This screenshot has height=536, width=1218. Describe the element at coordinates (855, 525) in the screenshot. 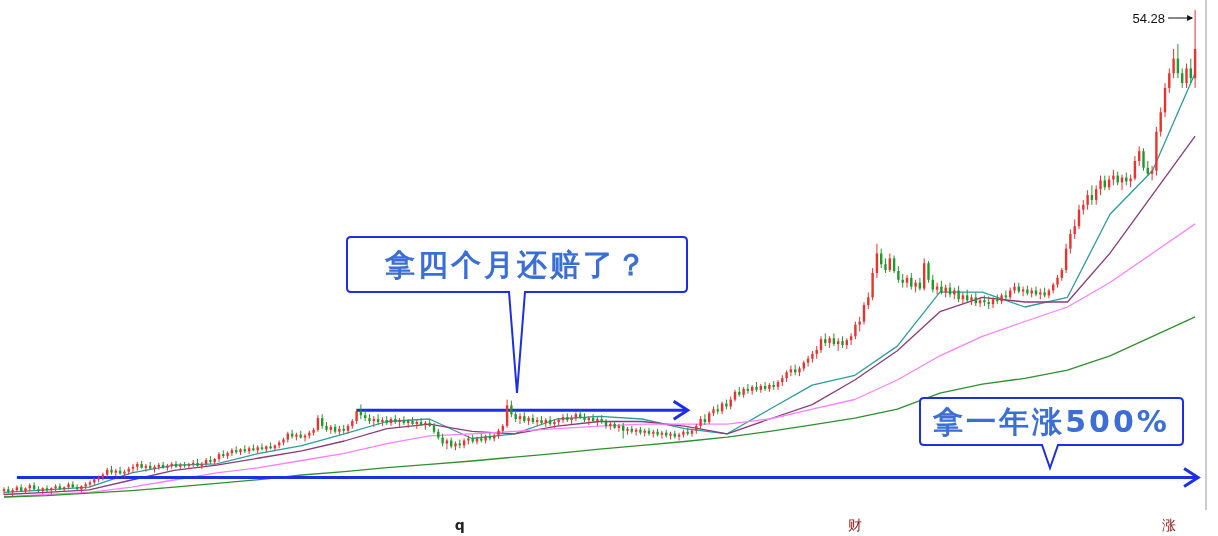

I see `text: 财` at that location.